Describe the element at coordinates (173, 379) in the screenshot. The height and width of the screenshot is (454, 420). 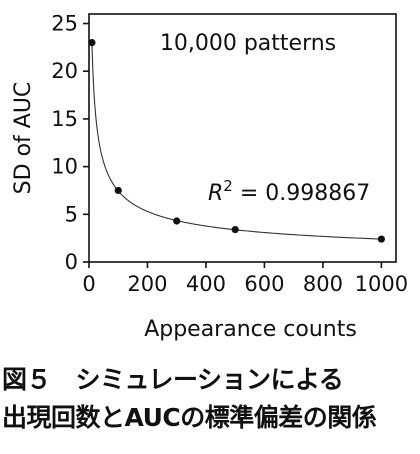
I see `figure-caption-line-1: 図５ シミュレーションによる` at that location.